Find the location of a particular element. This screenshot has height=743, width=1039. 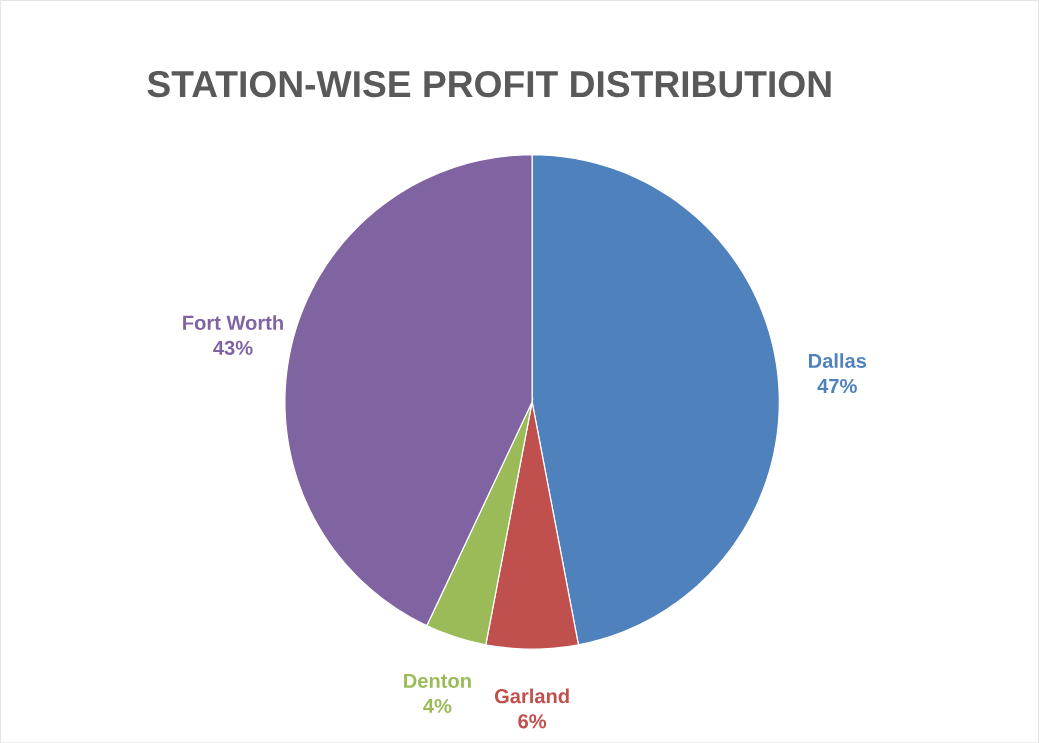

slice-label: Garland is located at coordinates (531, 696).